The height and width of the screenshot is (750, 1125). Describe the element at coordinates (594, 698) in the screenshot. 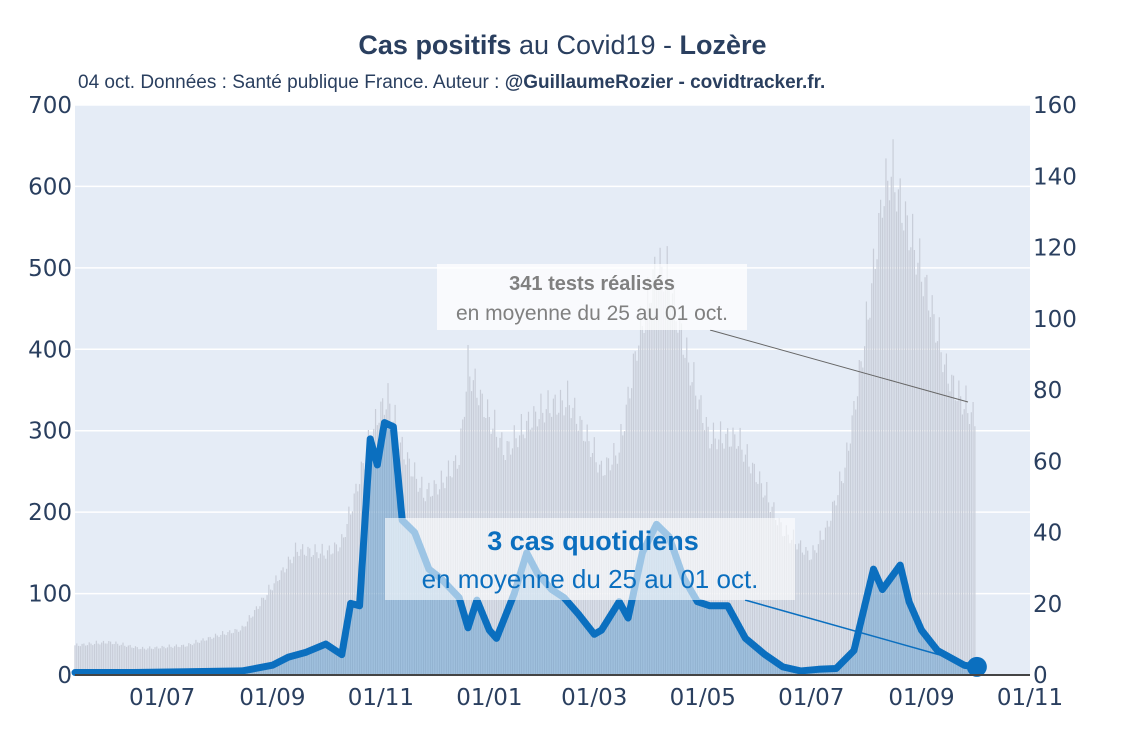

I see `x-tick-label: 01/03` at that location.